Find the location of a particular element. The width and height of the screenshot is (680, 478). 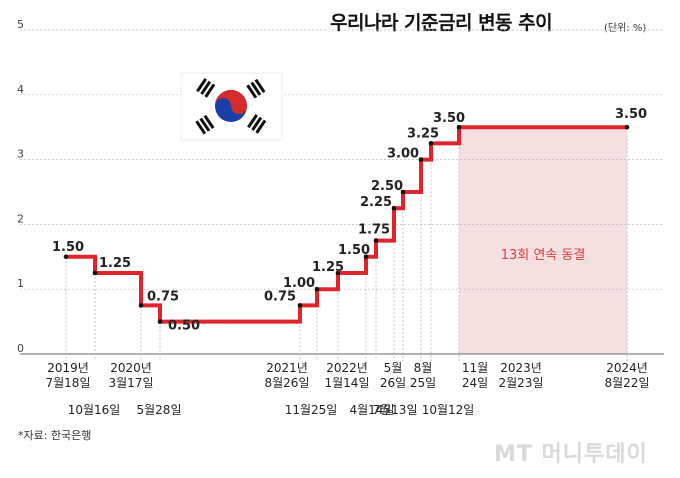

publisher-logo: MT 머니투데이 is located at coordinates (571, 454).